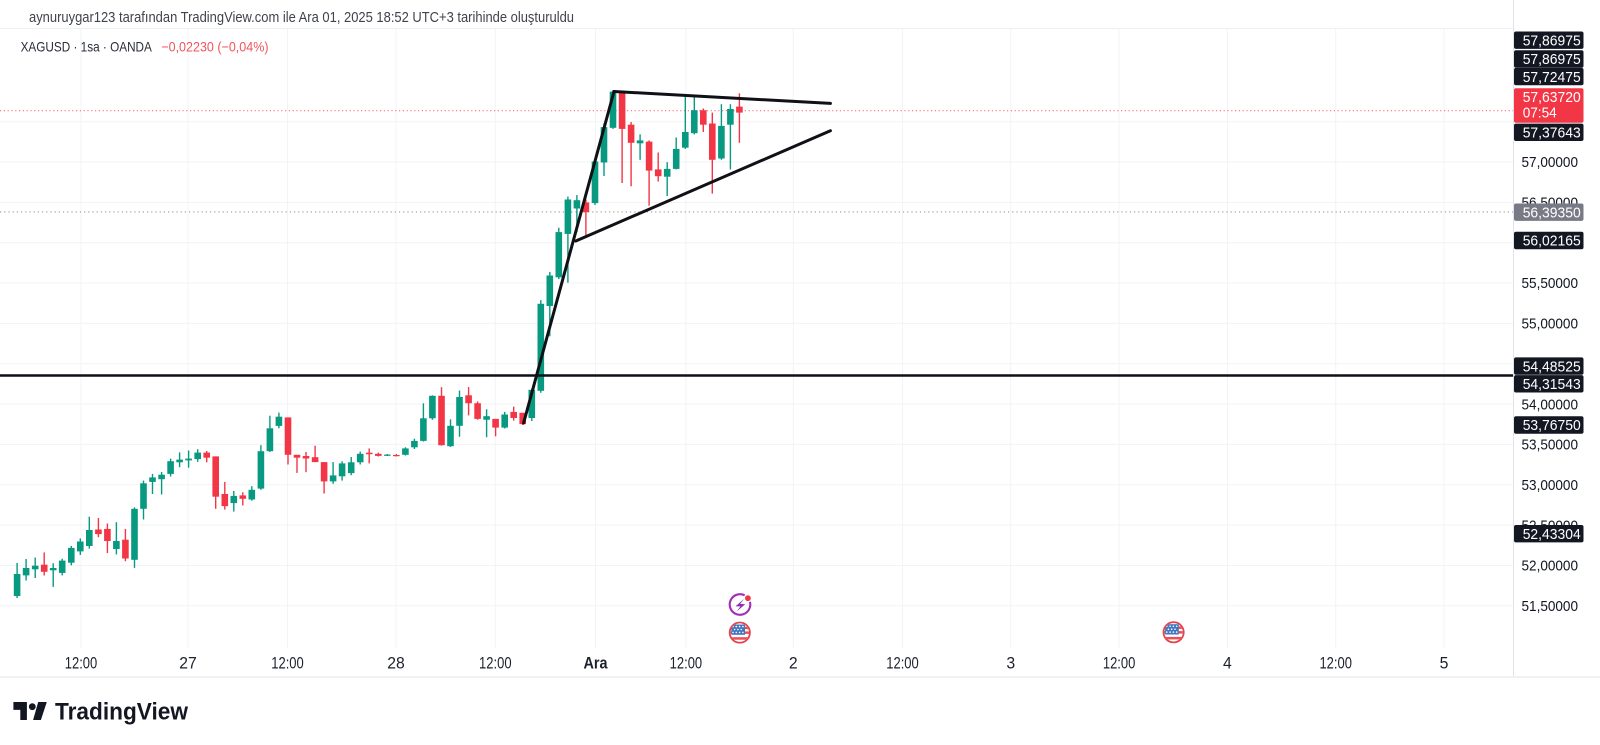 This screenshot has width=1600, height=745. What do you see at coordinates (396, 662) in the screenshot?
I see `svg-text: 28` at bounding box center [396, 662].